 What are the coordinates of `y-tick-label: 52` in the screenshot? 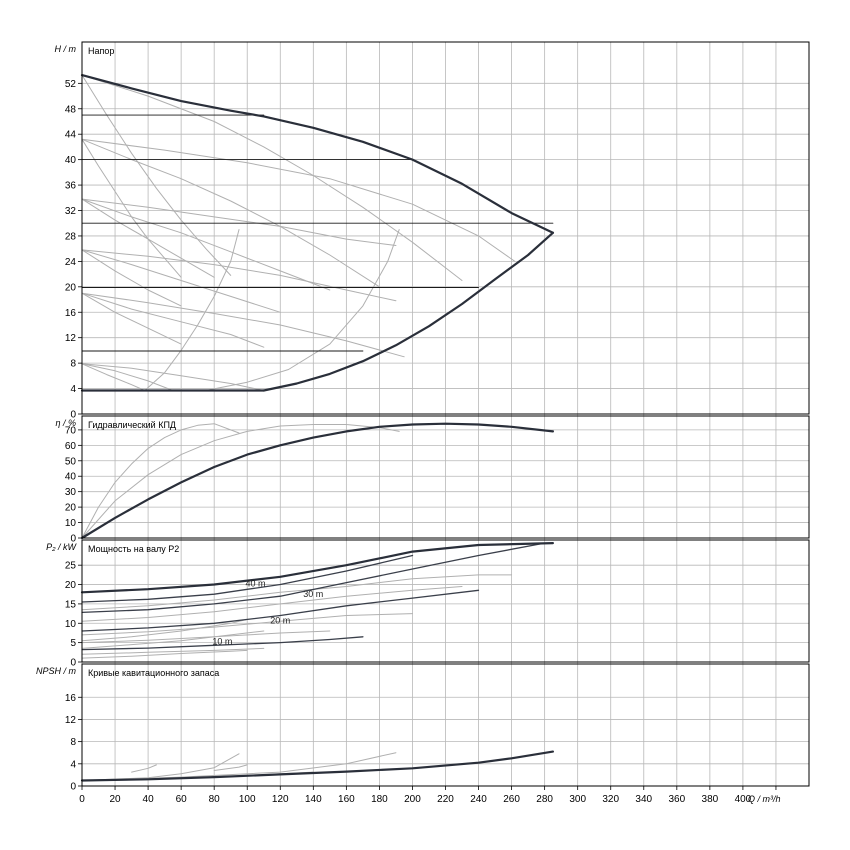 It's located at (71, 84).